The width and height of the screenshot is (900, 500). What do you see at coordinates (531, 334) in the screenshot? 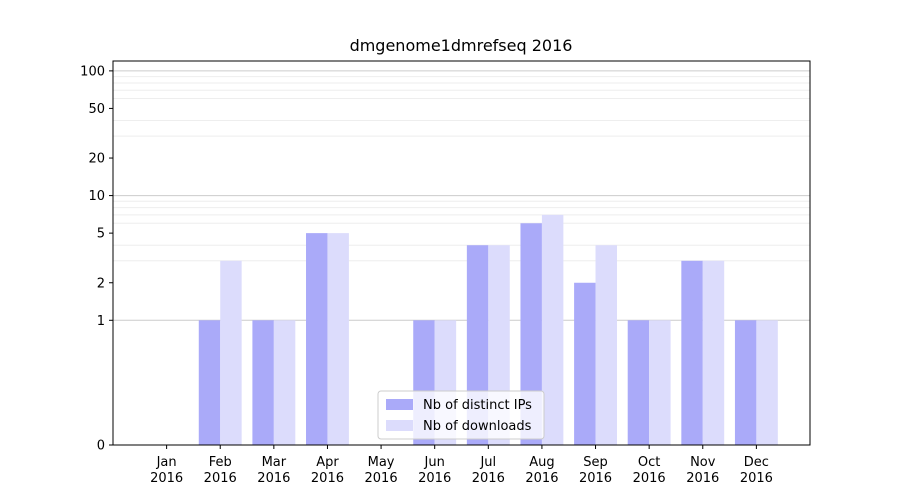
I see `bar-distinct-ips-aug` at bounding box center [531, 334].